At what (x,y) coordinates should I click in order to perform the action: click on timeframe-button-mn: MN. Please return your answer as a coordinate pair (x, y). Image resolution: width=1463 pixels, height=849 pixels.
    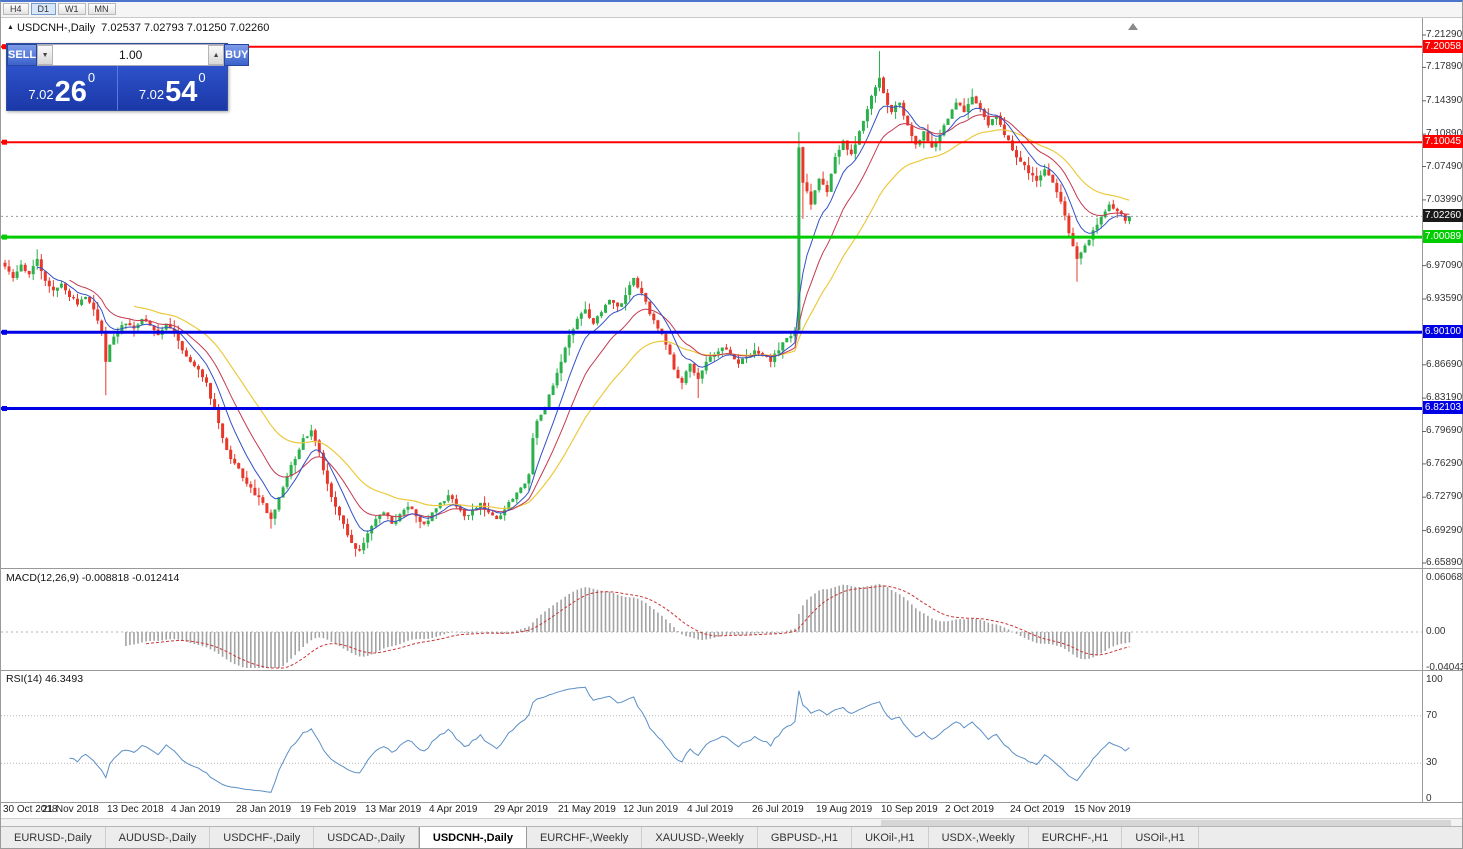
    Looking at the image, I should click on (101, 9).